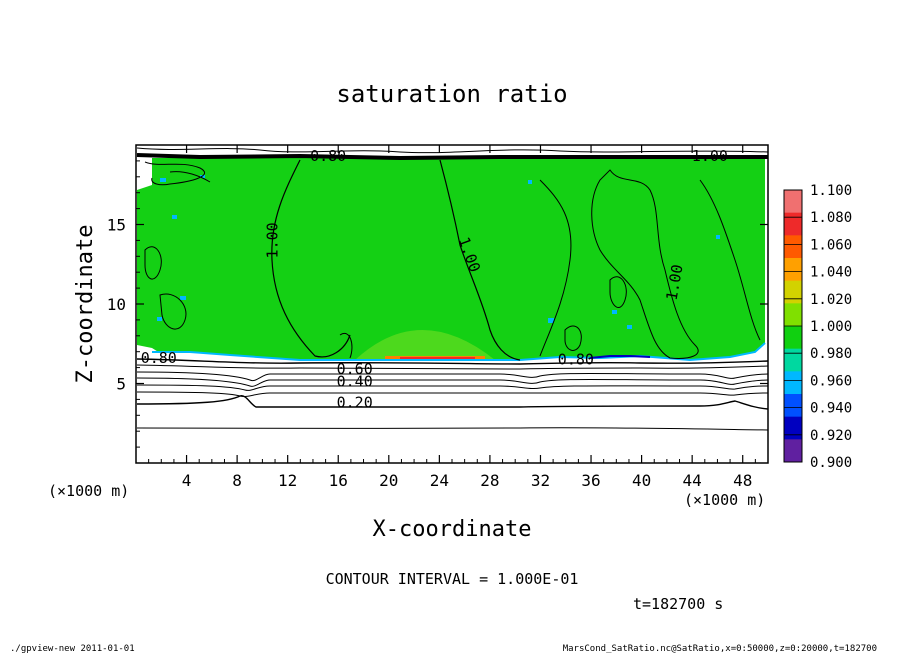 The width and height of the screenshot is (904, 654). What do you see at coordinates (311, 258) in the screenshot?
I see `contour-1-00-left` at bounding box center [311, 258].